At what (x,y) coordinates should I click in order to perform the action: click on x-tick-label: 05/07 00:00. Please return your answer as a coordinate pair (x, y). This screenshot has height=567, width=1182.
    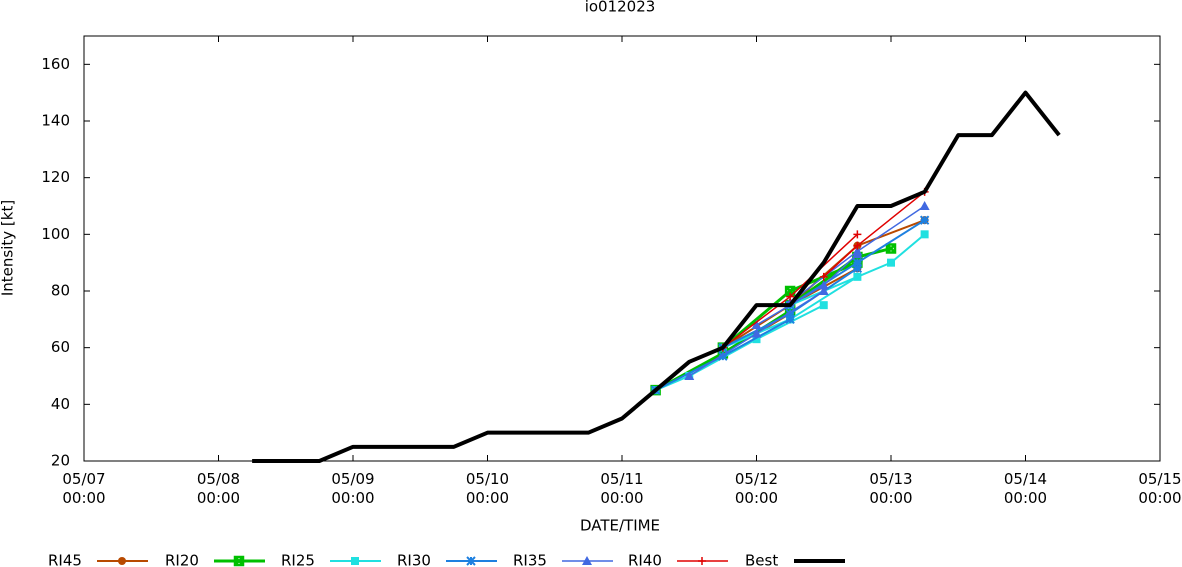
    Looking at the image, I should click on (83, 488).